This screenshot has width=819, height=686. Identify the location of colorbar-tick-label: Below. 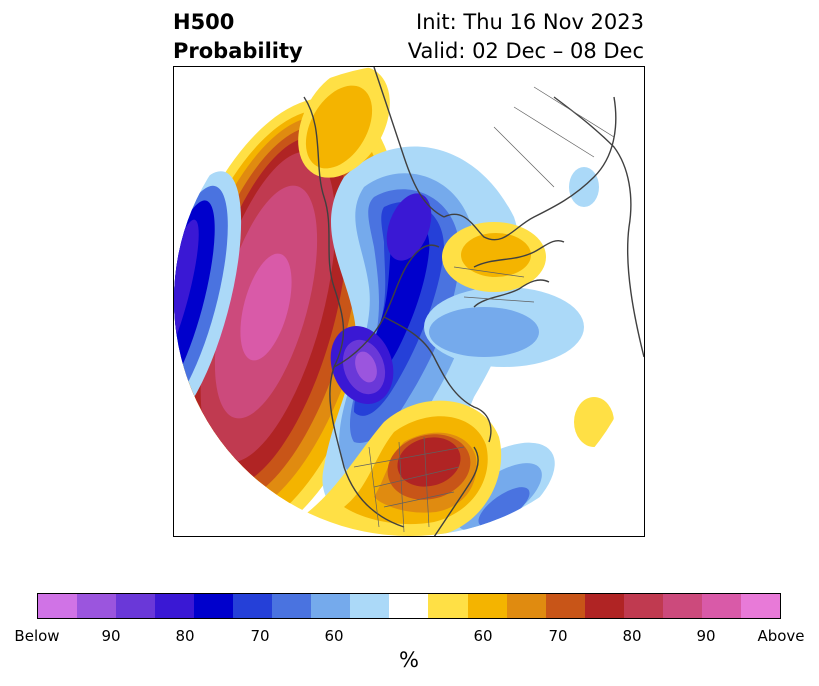
(37, 636).